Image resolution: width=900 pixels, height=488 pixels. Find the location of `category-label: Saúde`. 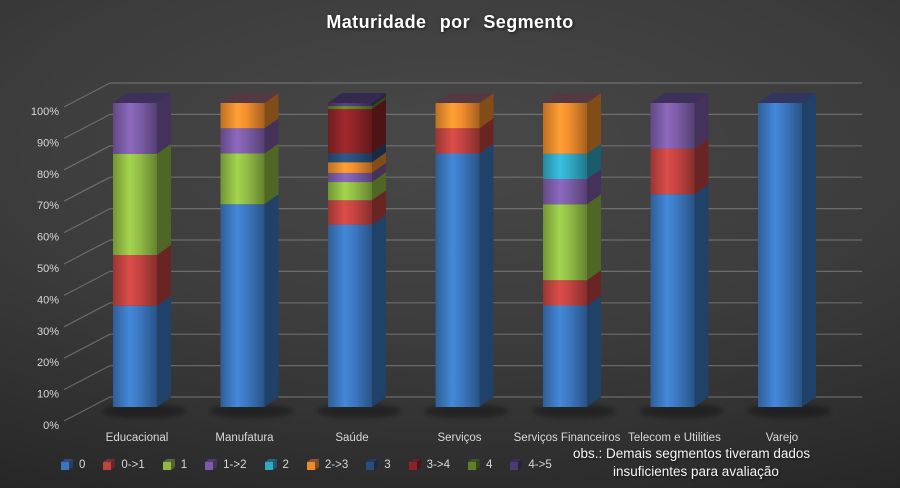

category-label: Saúde is located at coordinates (351, 438).